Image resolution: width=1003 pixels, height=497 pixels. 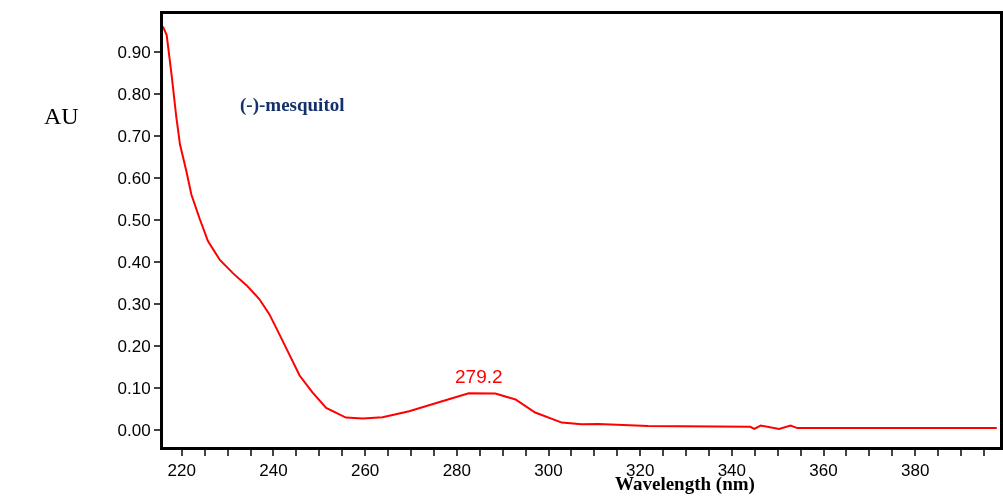 I want to click on x-tick-label: 380, so click(x=915, y=471).